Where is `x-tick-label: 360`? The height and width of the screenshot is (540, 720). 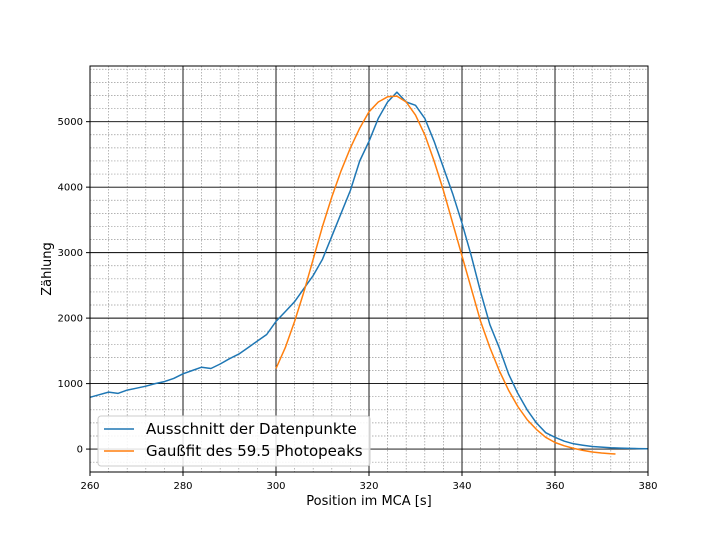 x-tick-label: 360 is located at coordinates (554, 486).